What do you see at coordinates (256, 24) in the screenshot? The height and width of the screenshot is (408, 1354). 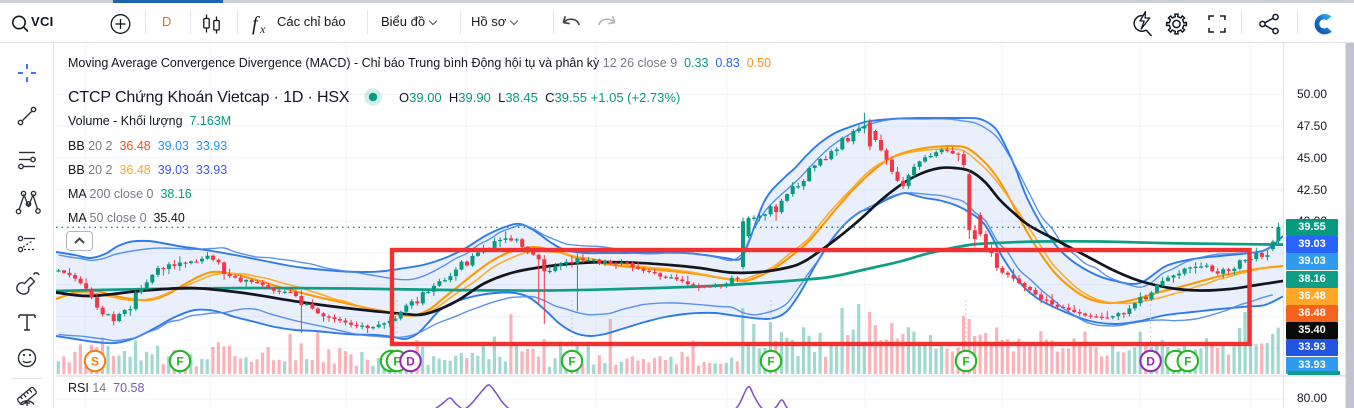 I see `svg-text: f` at bounding box center [256, 24].